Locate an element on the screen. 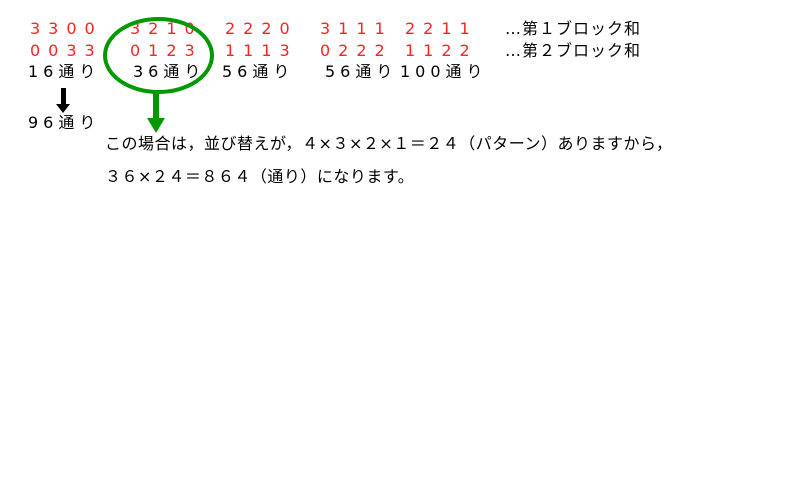 This screenshot has height=485, width=799. block2-sum-value: 1122 is located at coordinates (441, 50).